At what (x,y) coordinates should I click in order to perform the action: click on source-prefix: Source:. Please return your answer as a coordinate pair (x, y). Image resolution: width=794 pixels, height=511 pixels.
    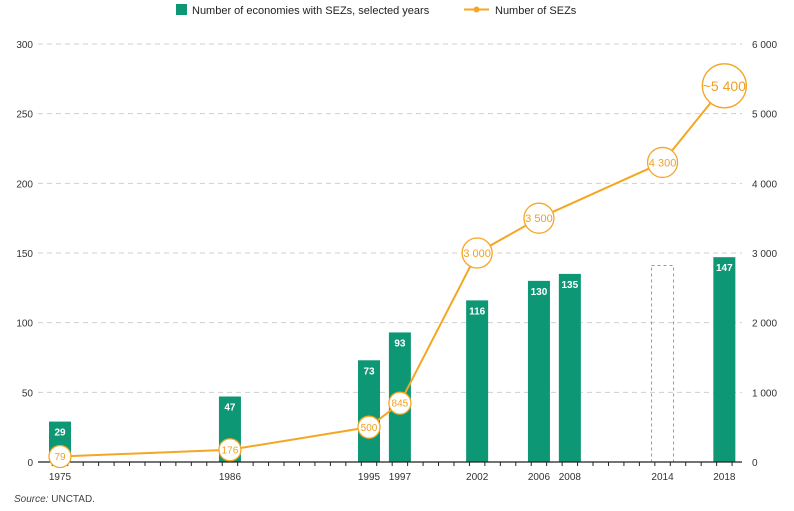
    Looking at the image, I should click on (31, 499).